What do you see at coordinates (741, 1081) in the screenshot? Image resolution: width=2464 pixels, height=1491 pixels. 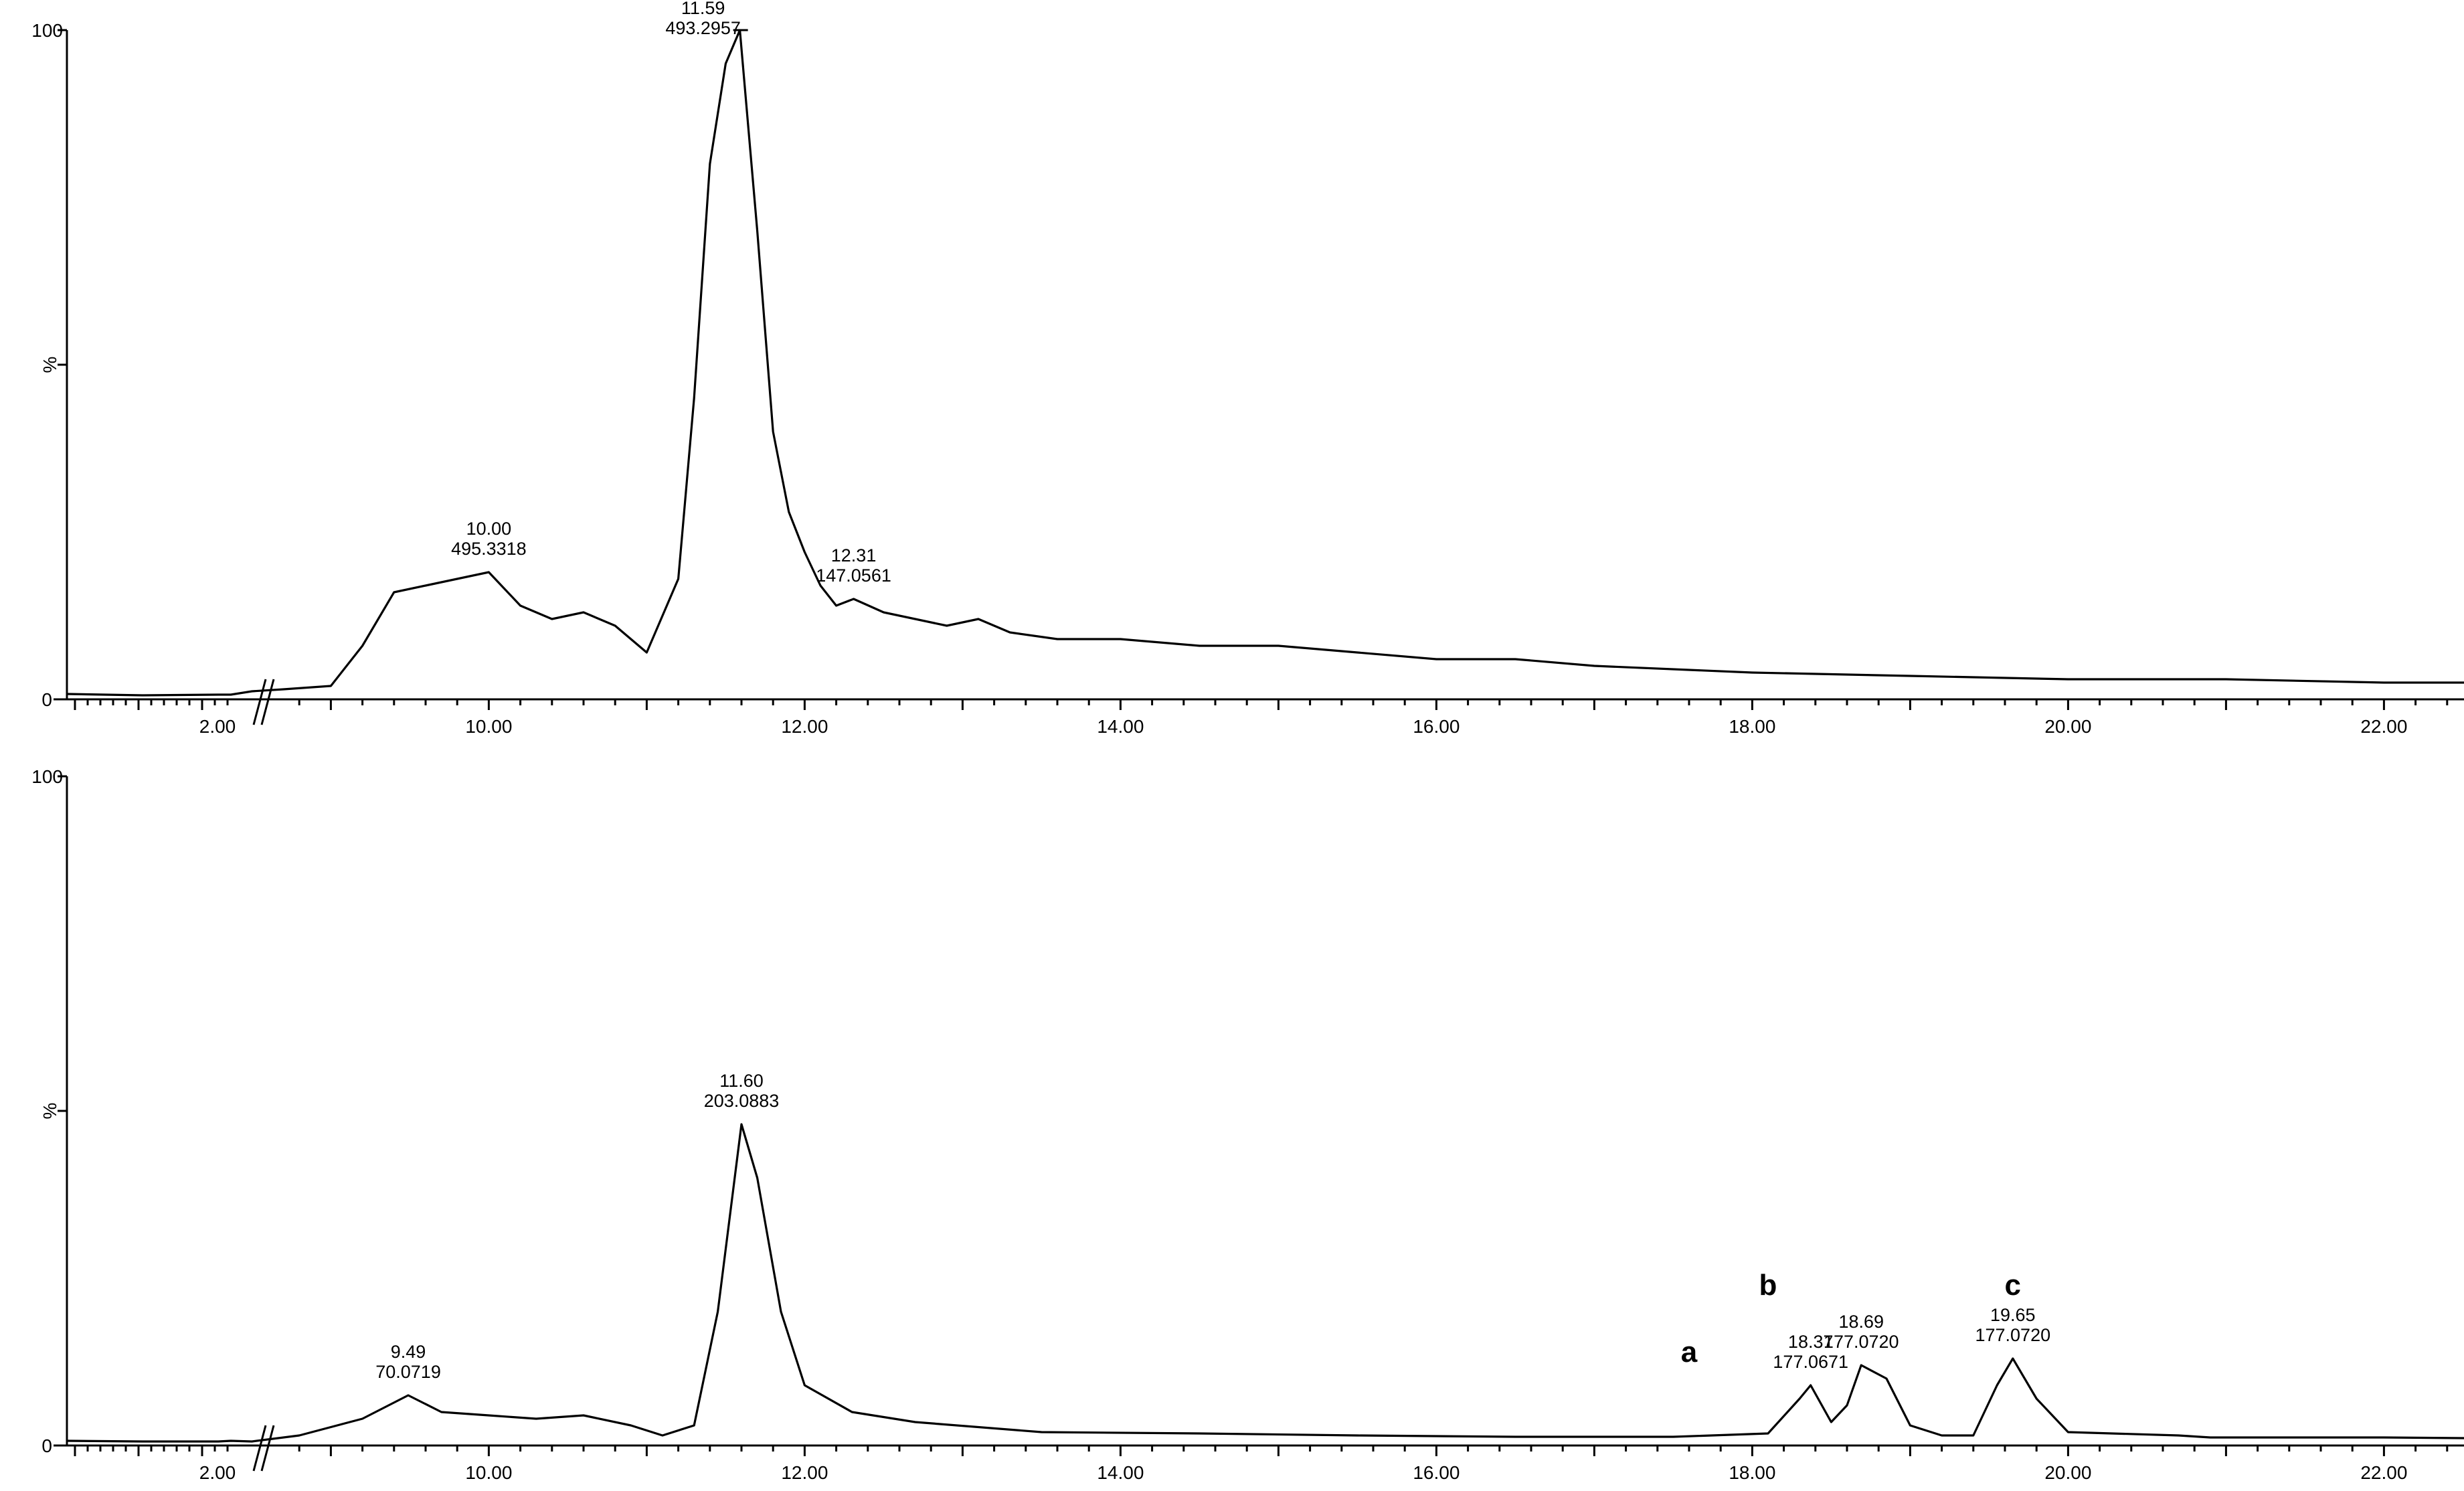 I see `peak-rt-label: 11.60` at bounding box center [741, 1081].